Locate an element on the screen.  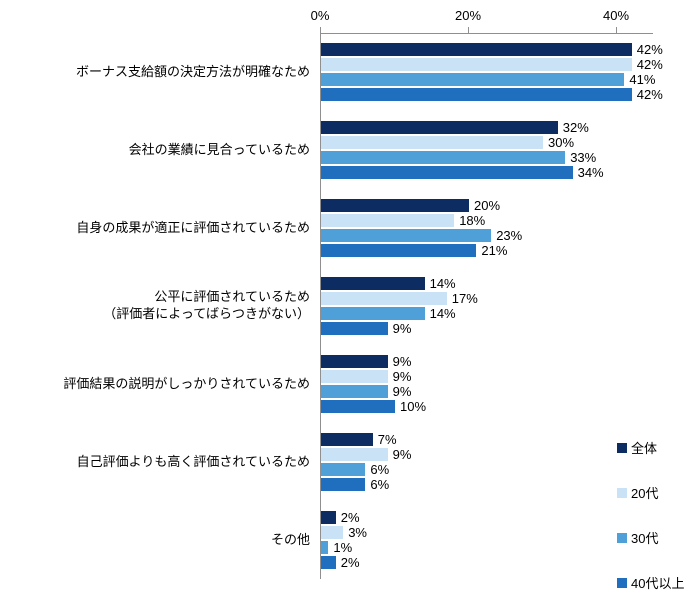
bar-line: 14% is located at coordinates (399, 313).